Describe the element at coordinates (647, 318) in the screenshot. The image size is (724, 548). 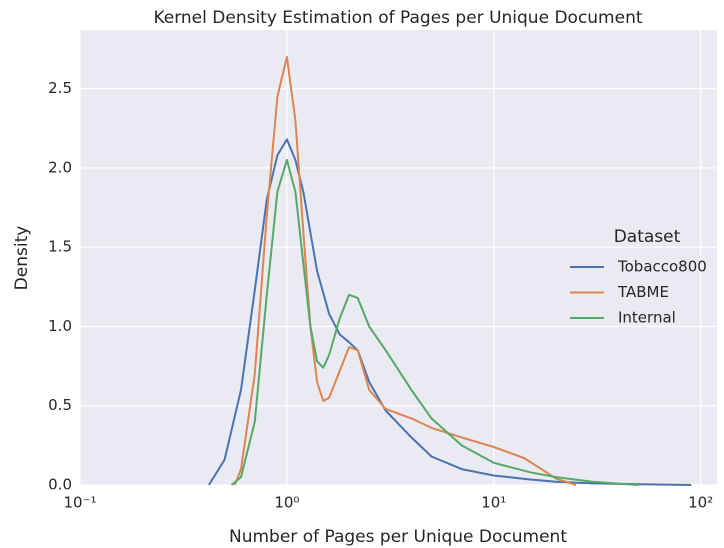
I see `legend-label: Internal` at that location.